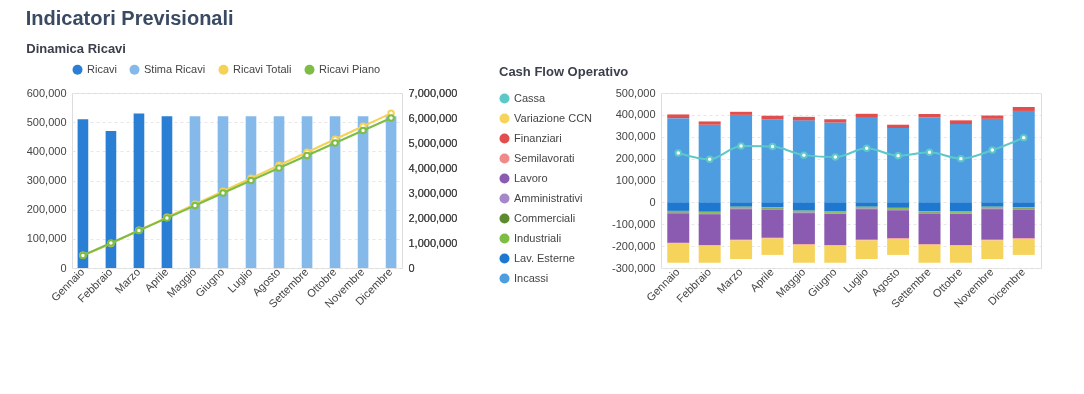 Image resolution: width=1084 pixels, height=394 pixels. I want to click on text: Indicatori Previsionali, so click(129, 17).